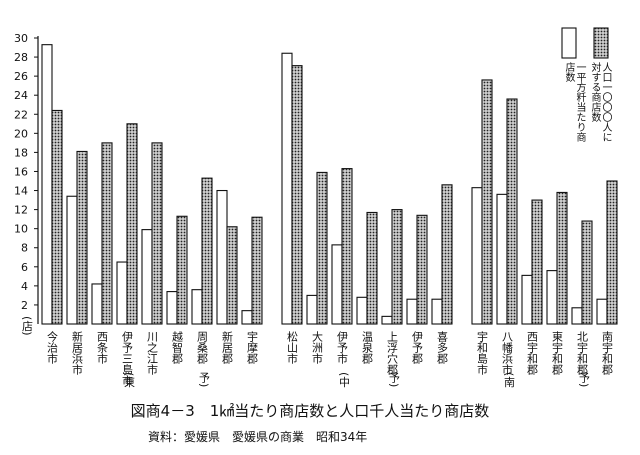  What do you see at coordinates (509, 379) in the screenshot?
I see `region-mark: (南` at bounding box center [509, 379].